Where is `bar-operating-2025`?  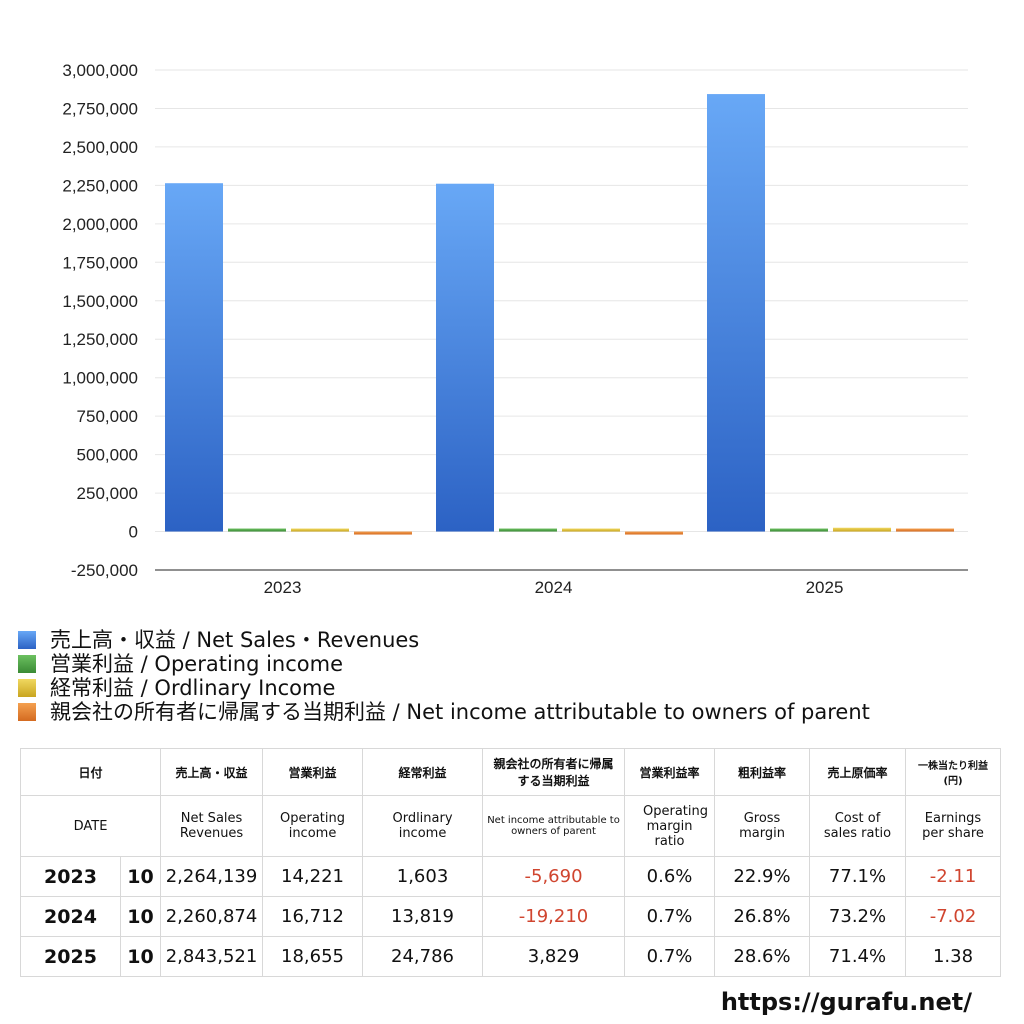
bar-operating-2025 is located at coordinates (799, 530).